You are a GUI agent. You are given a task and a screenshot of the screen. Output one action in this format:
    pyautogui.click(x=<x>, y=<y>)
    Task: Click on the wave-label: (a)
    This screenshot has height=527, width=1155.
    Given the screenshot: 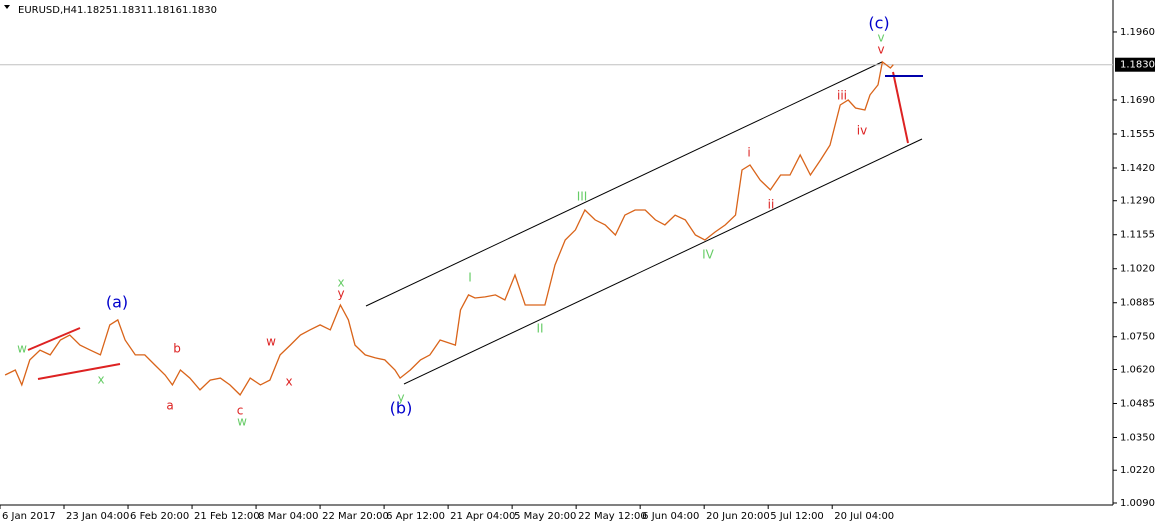 What is the action you would take?
    pyautogui.click(x=117, y=302)
    